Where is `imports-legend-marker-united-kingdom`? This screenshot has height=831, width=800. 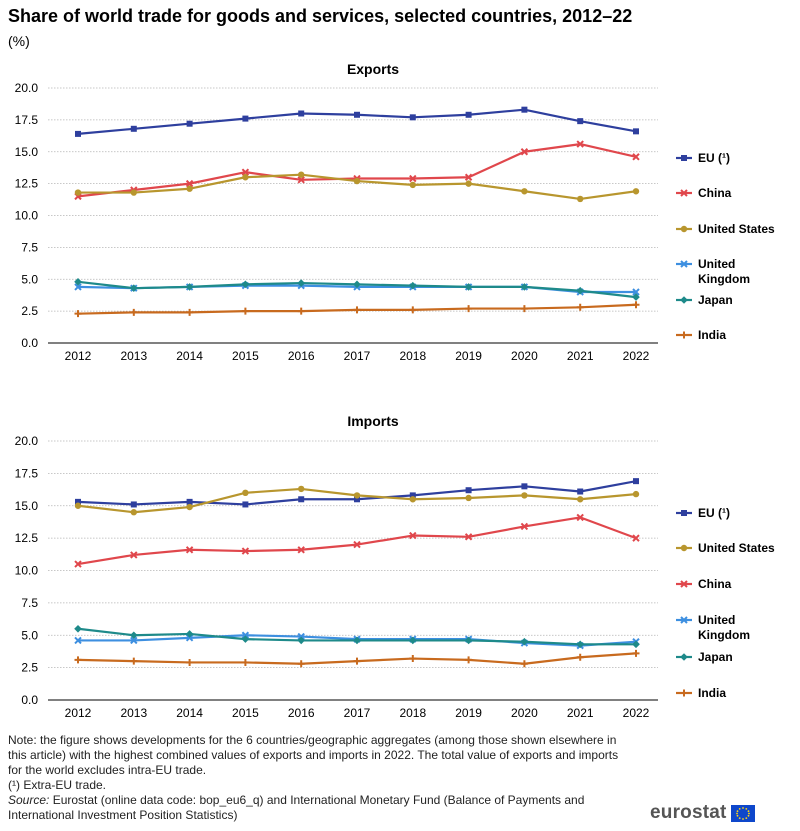 imports-legend-marker-united-kingdom is located at coordinates (684, 620).